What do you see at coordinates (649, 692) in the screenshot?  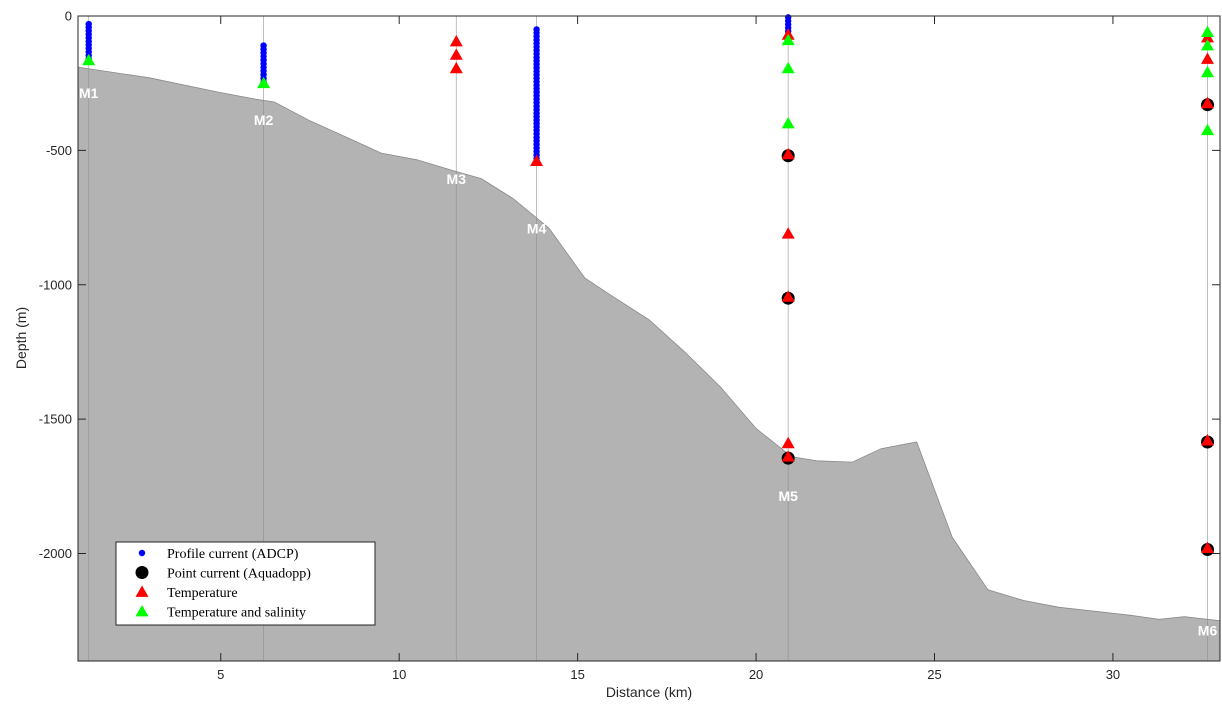 I see `x-axis-label: Distance (km)` at bounding box center [649, 692].